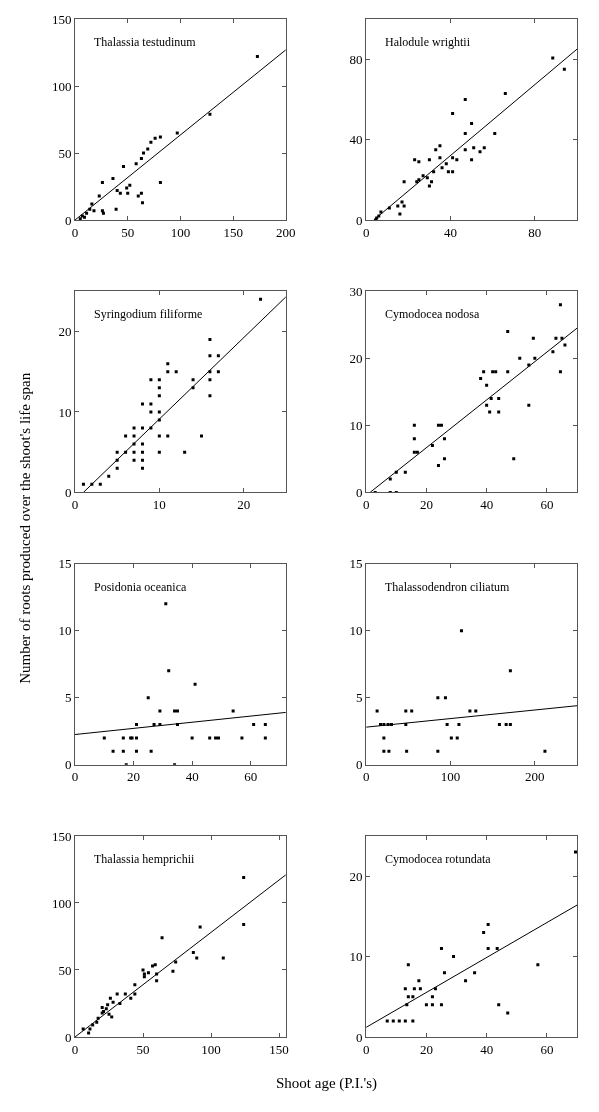  I want to click on text: Thalassodendron ciliatum, so click(447, 587).